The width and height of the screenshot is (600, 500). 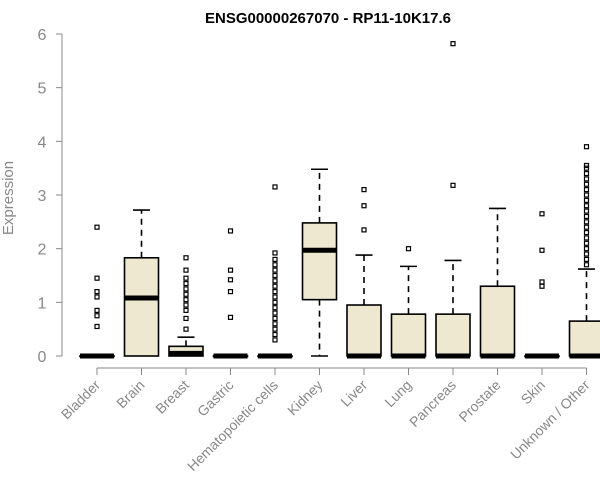 I want to click on y-tick-label: 0, so click(x=42, y=357).